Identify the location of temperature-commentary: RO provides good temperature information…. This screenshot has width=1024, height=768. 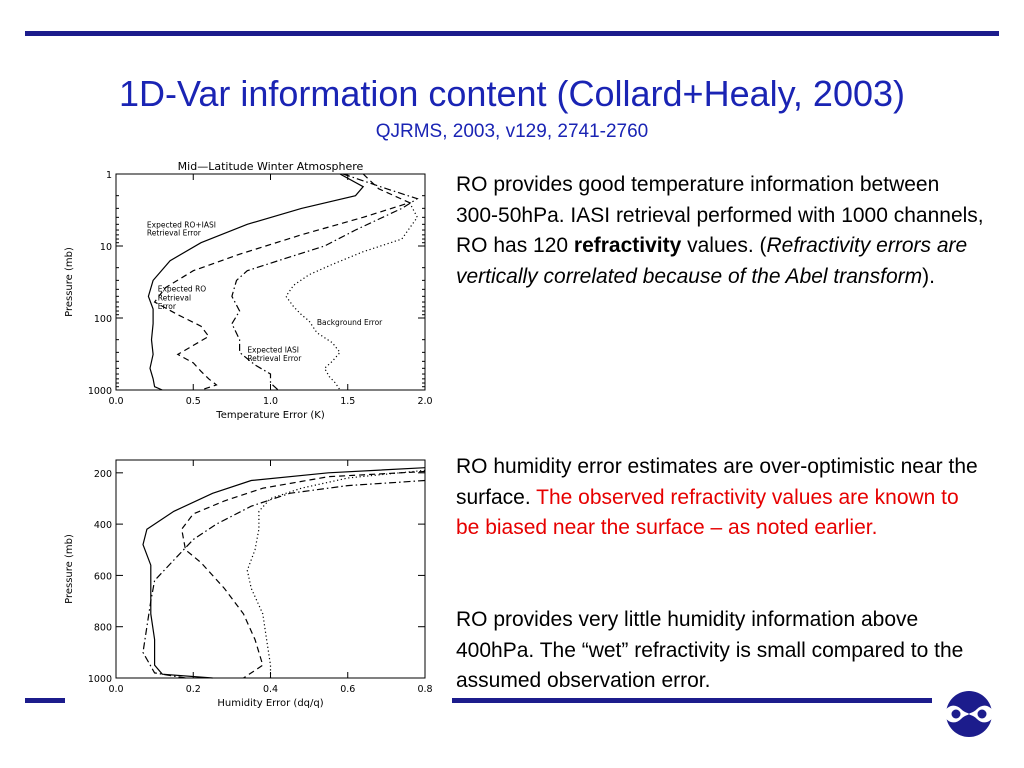
(721, 231).